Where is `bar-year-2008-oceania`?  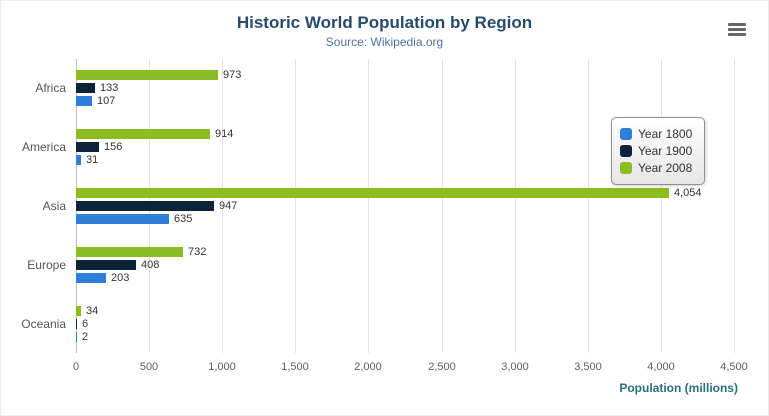
bar-year-2008-oceania is located at coordinates (78, 311).